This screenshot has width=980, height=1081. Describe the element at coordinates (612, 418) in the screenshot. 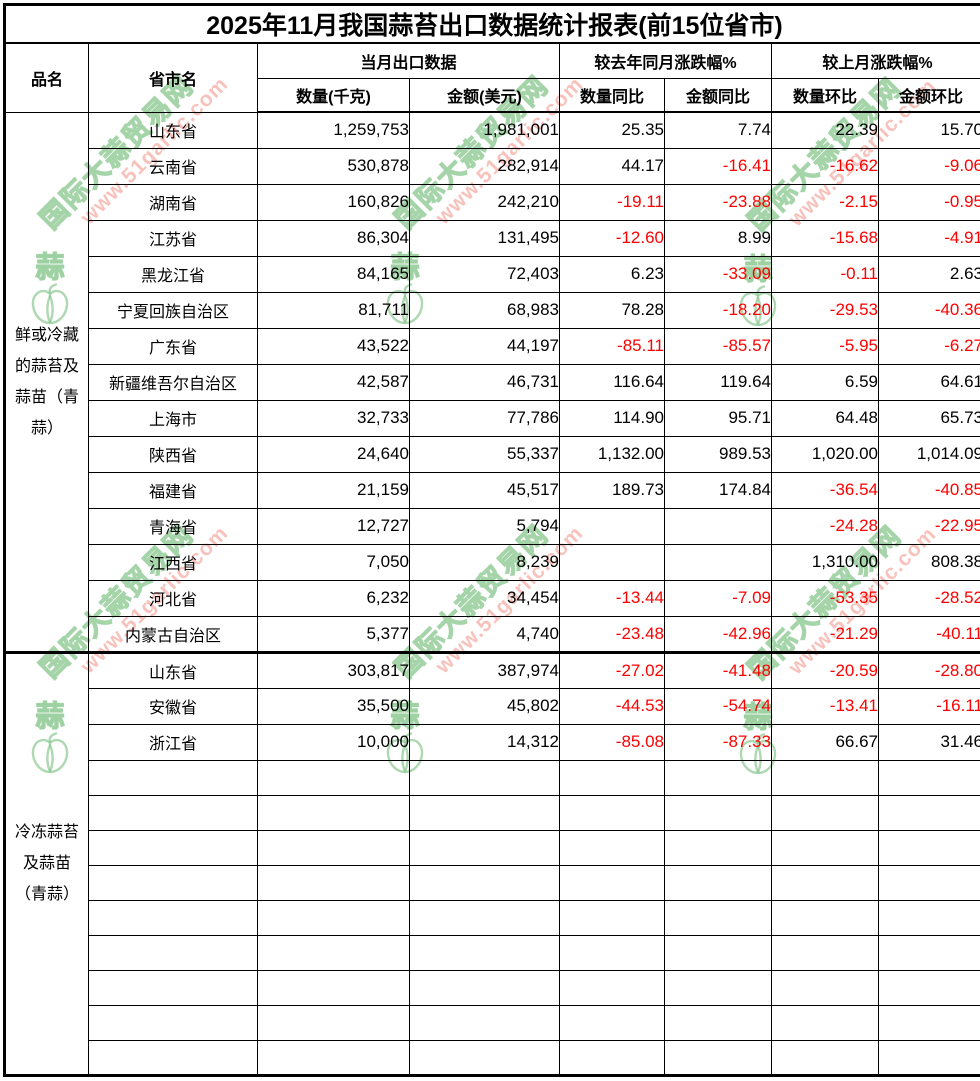

I see `value-cell-qty_yoy: 114.90` at that location.